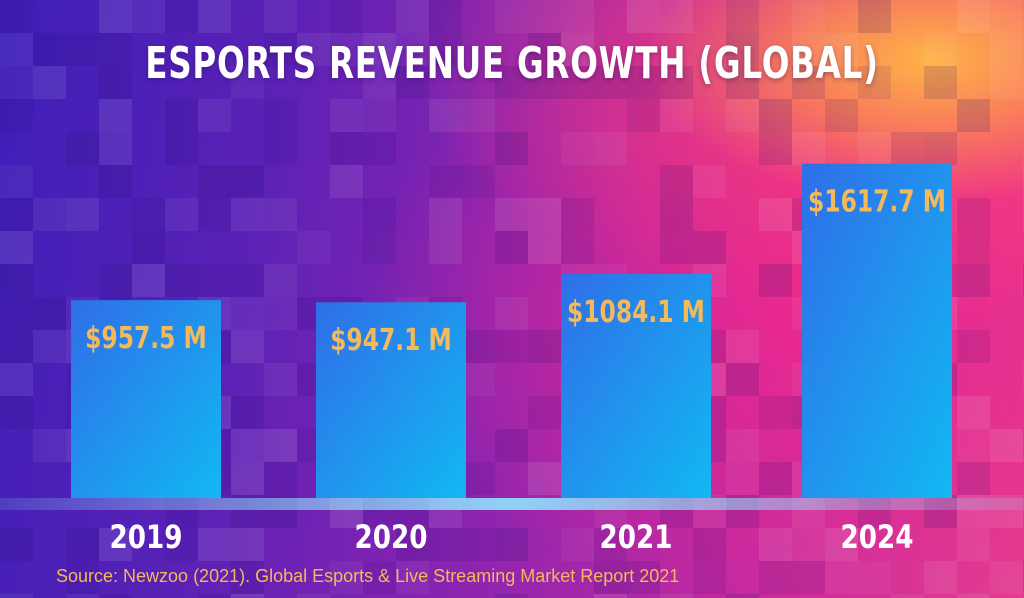  What do you see at coordinates (512, 63) in the screenshot?
I see `chart-title: ESPORTS REVENUE GROWTH (GLOBAL)` at bounding box center [512, 63].